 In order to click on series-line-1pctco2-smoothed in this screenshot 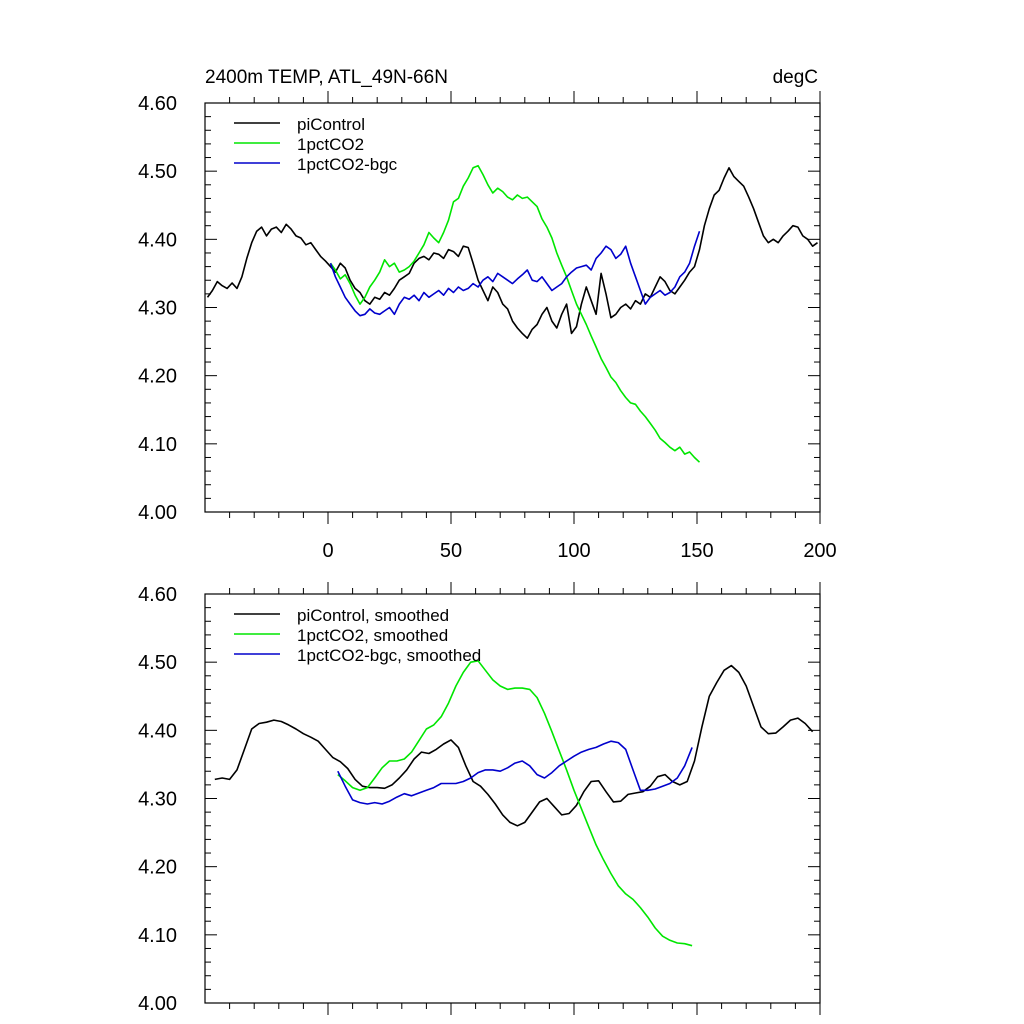, I will do `click(515, 803)`.